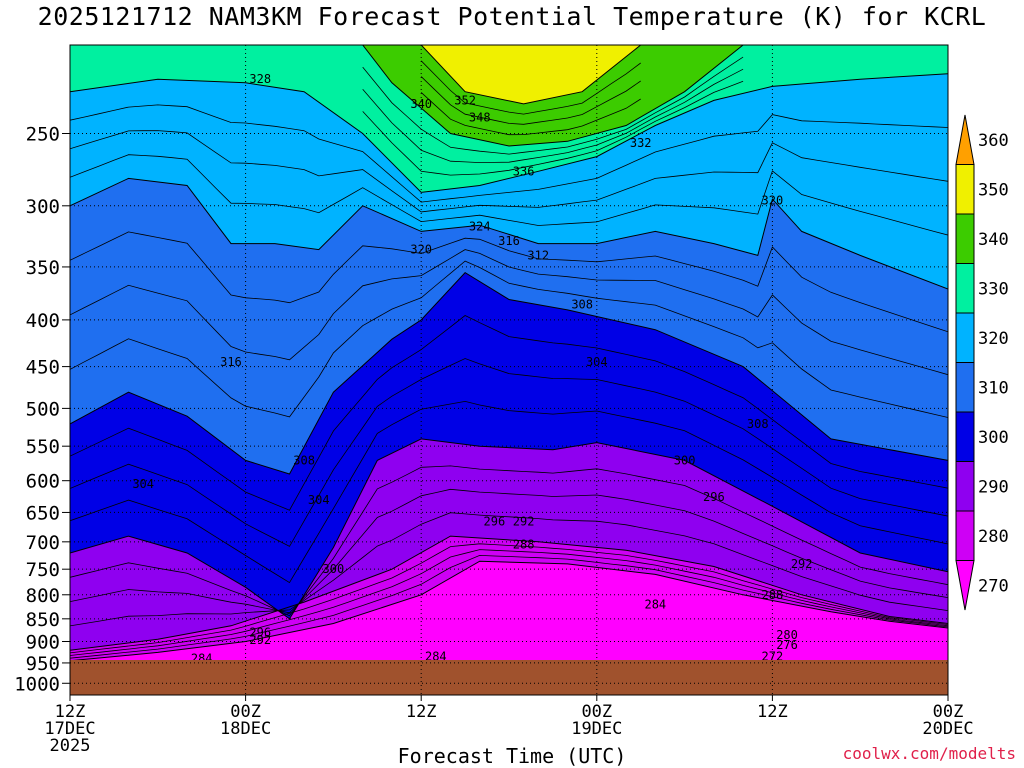  Describe the element at coordinates (773, 200) in the screenshot. I see `contour-label: 320` at that location.